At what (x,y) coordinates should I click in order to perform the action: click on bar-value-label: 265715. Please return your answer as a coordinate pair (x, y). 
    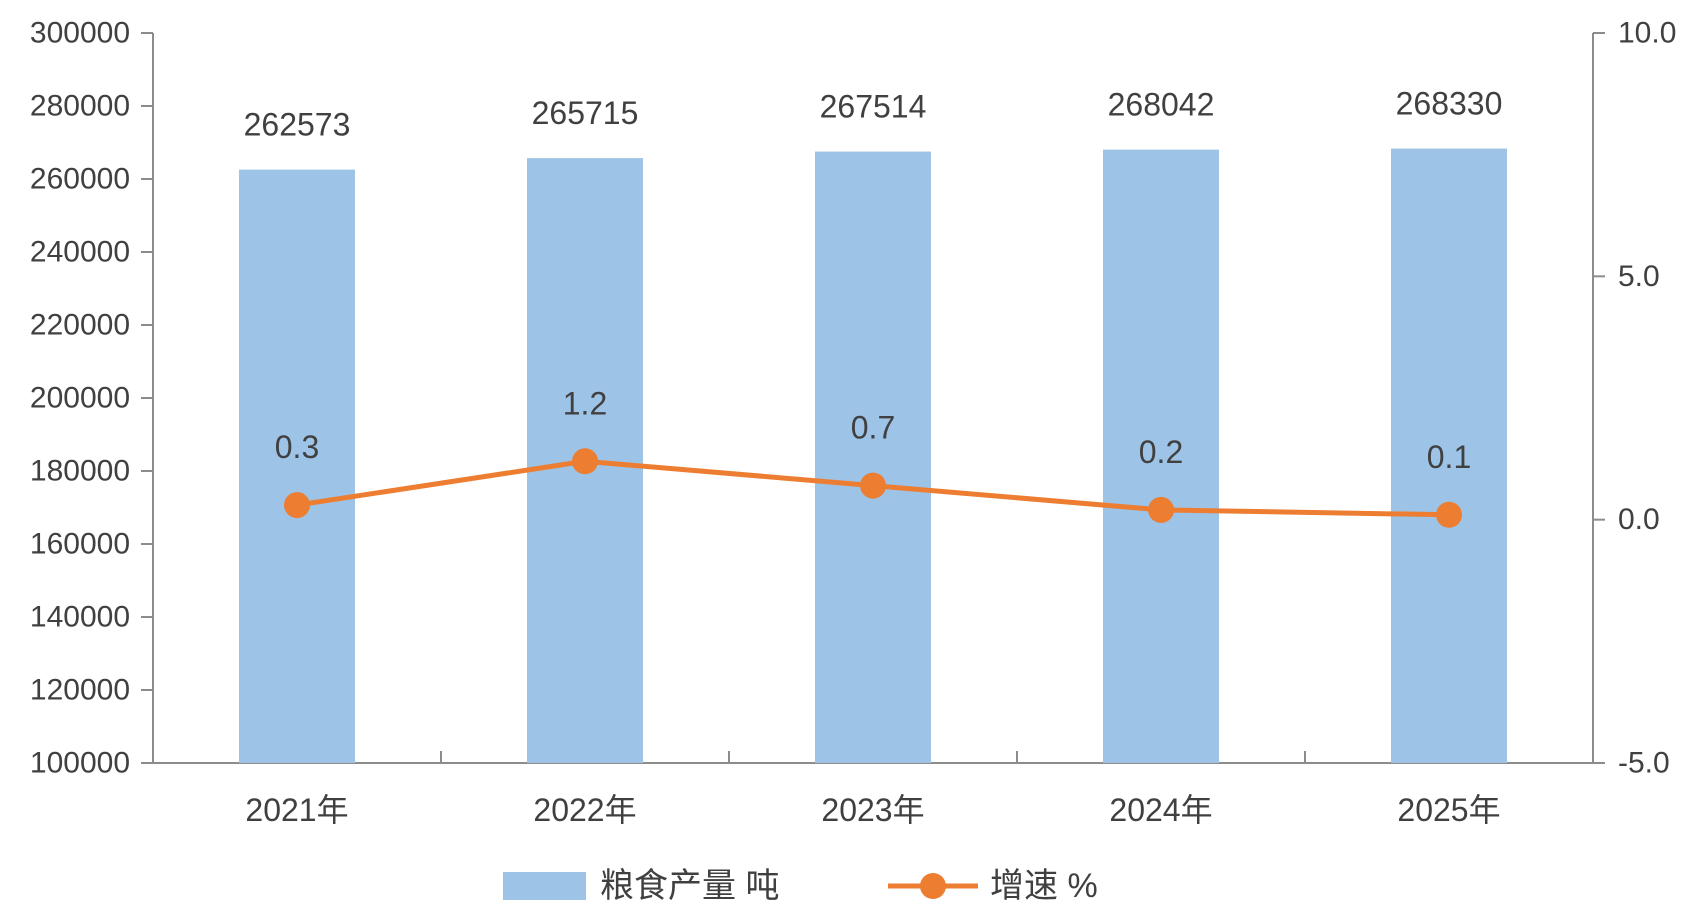
    Looking at the image, I should click on (585, 113).